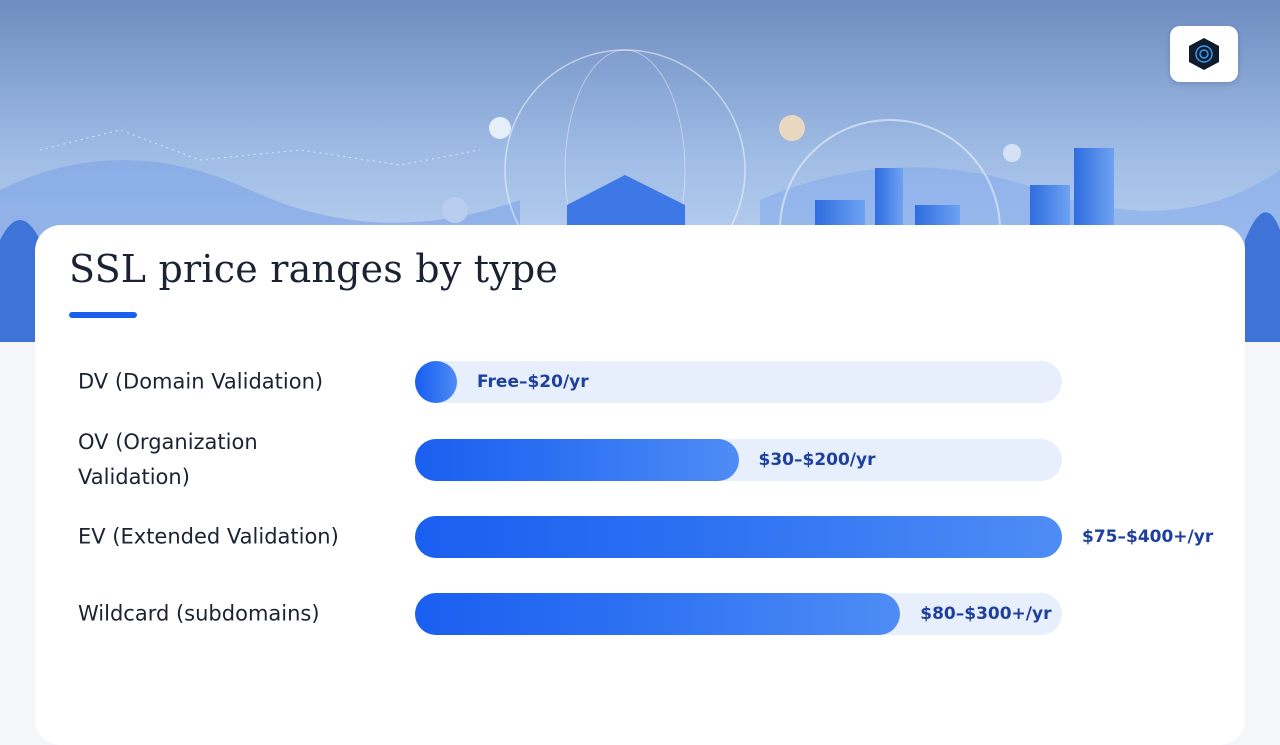  Describe the element at coordinates (208, 536) in the screenshot. I see `category-label: EV (Extended Validation)` at that location.